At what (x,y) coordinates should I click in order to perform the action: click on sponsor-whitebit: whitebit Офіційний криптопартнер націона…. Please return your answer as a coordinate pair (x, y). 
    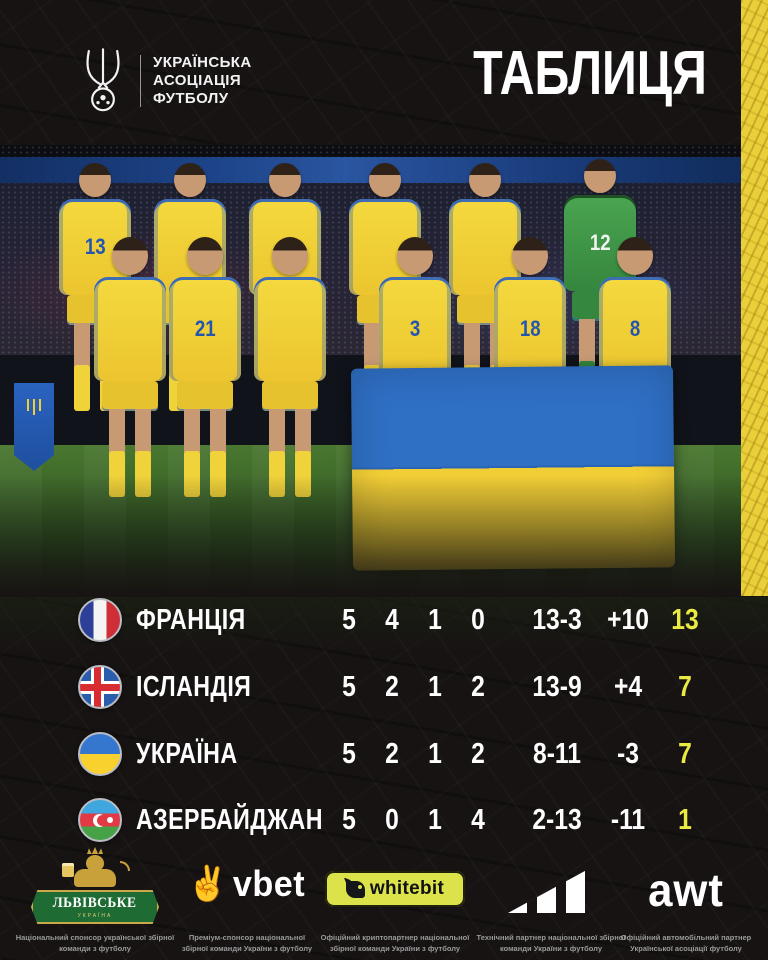
    Looking at the image, I should click on (395, 901).